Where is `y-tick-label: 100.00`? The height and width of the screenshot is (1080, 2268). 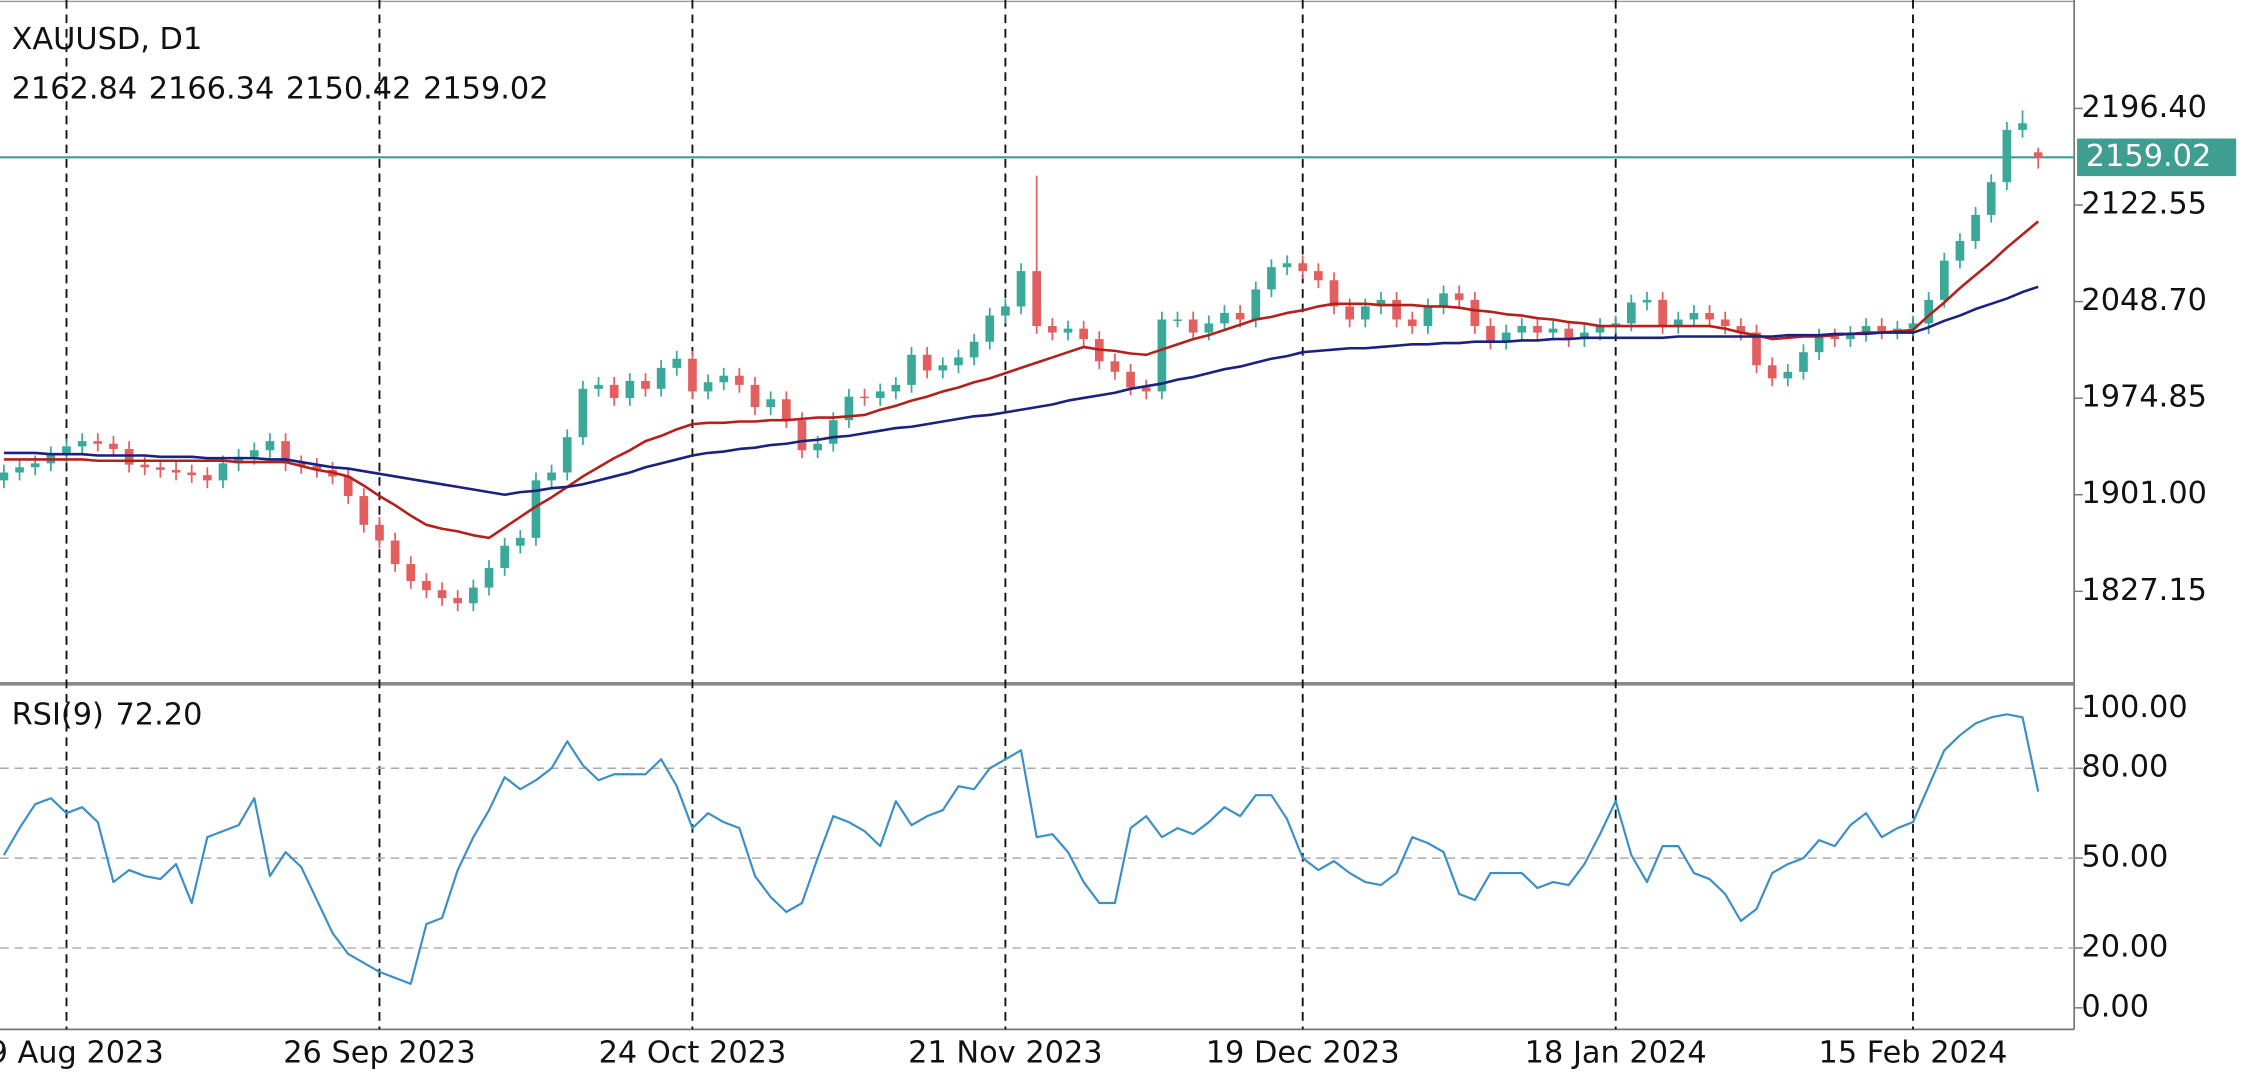
y-tick-label: 100.00 is located at coordinates (2134, 707).